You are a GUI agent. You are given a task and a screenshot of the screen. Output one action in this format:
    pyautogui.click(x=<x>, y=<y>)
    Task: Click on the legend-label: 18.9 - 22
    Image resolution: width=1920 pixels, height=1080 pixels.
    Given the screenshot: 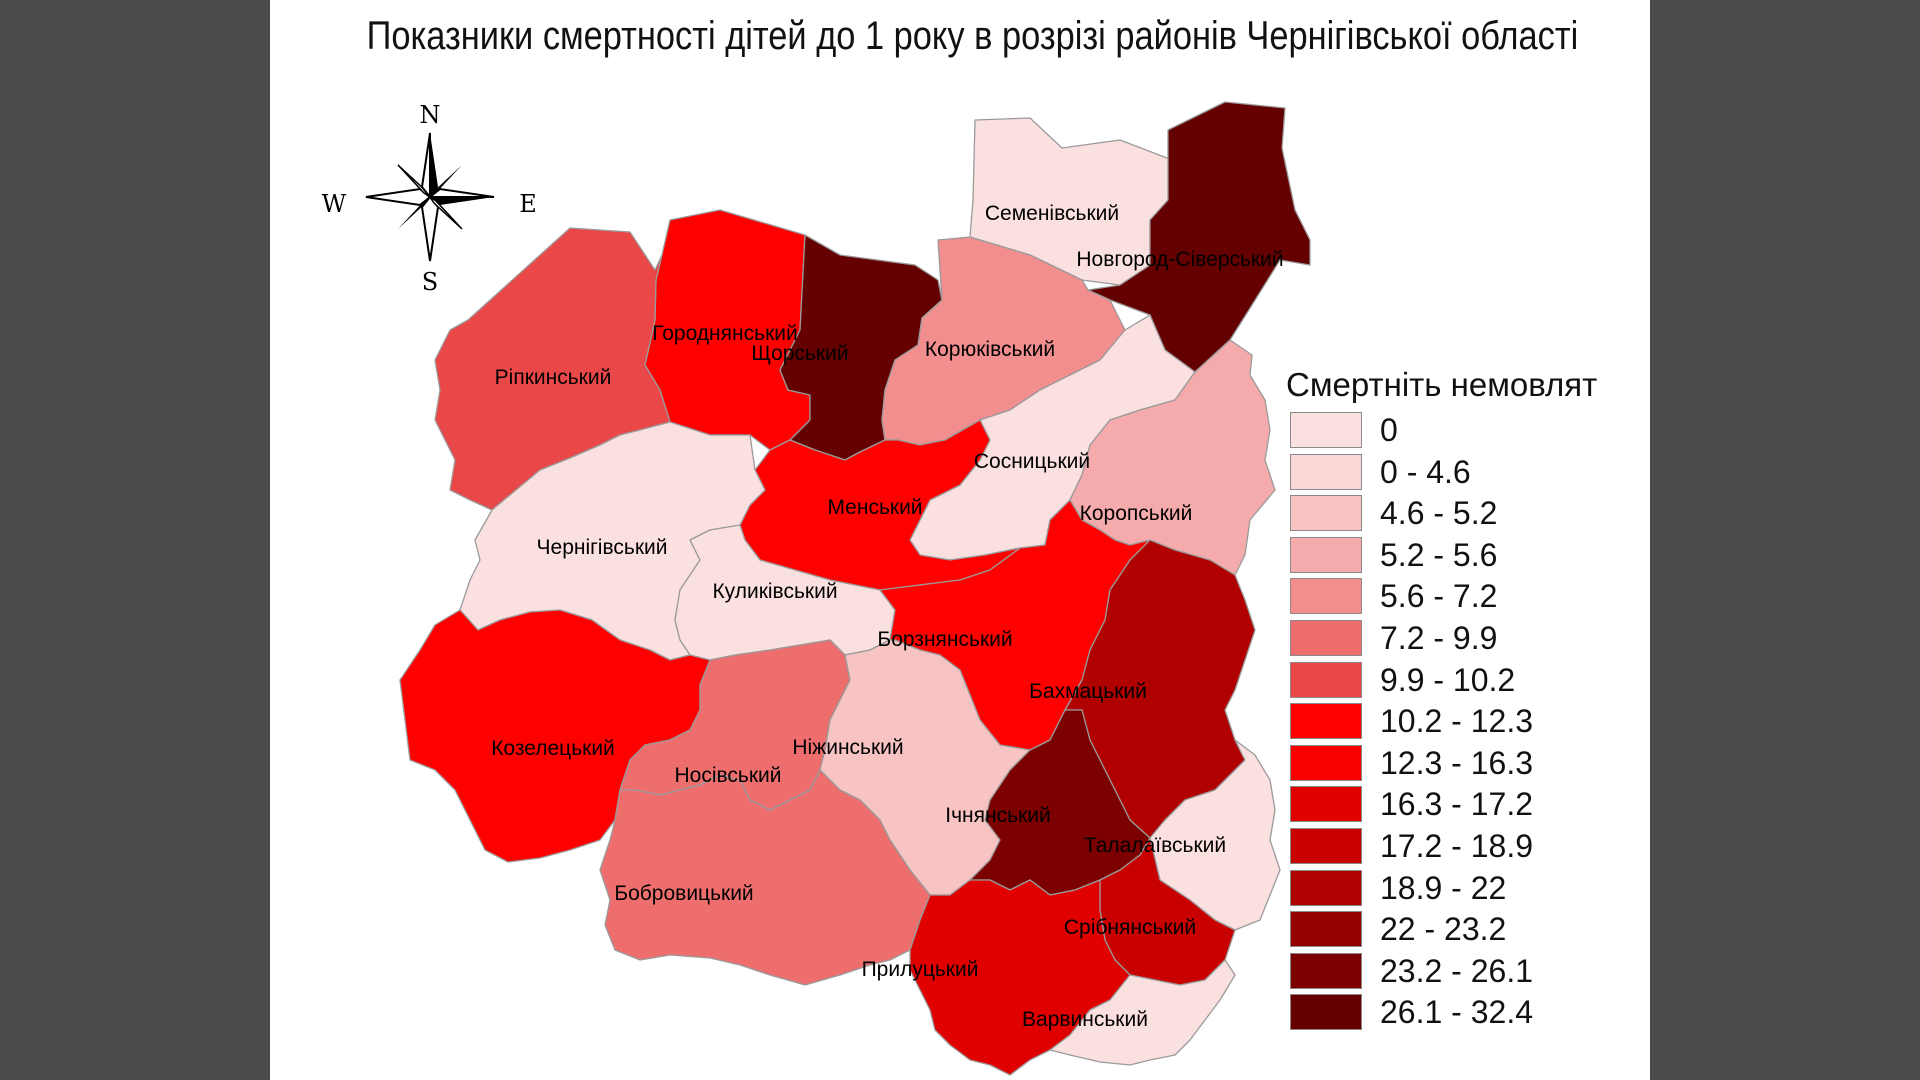 What is the action you would take?
    pyautogui.click(x=1443, y=887)
    